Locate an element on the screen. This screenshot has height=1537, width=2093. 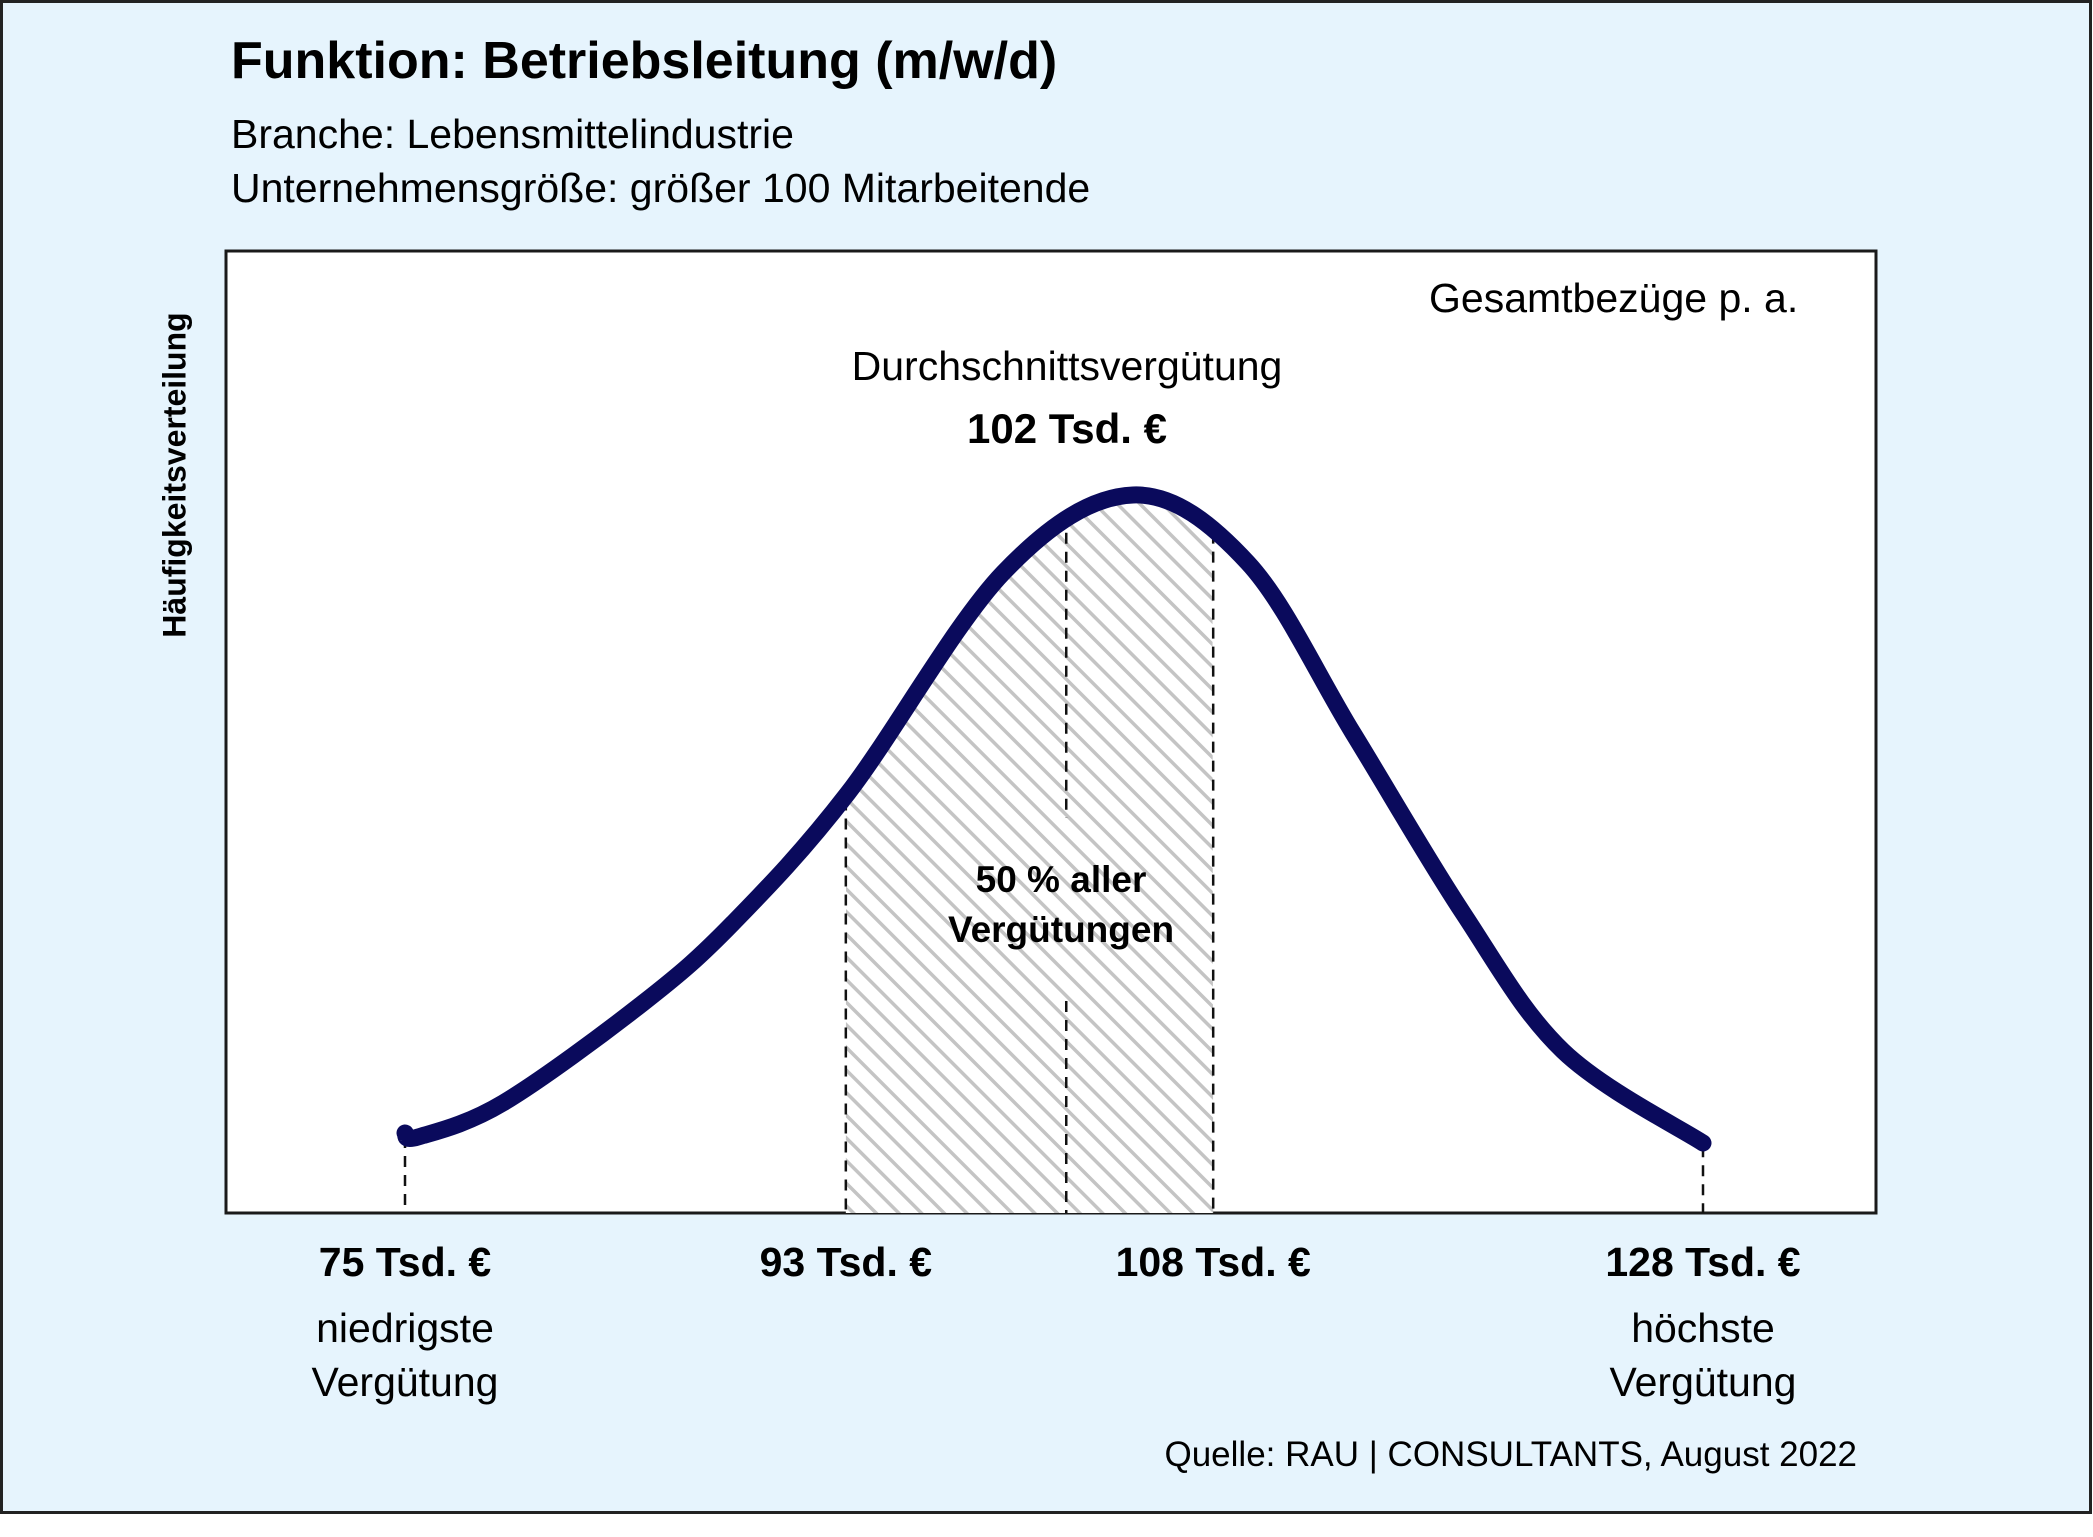
x-value-label: 75 Tsd. € is located at coordinates (405, 1262).